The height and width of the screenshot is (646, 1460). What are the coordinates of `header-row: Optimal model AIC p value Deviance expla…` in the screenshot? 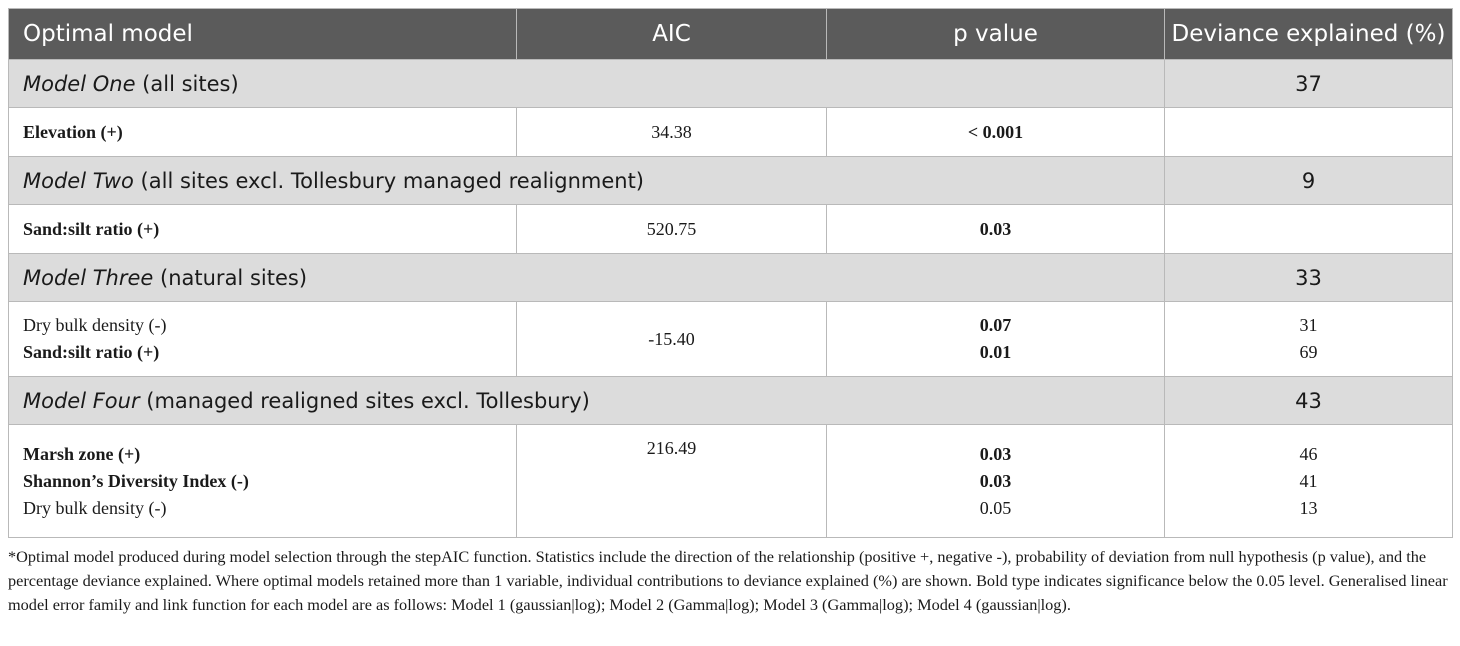 It's located at (730, 34).